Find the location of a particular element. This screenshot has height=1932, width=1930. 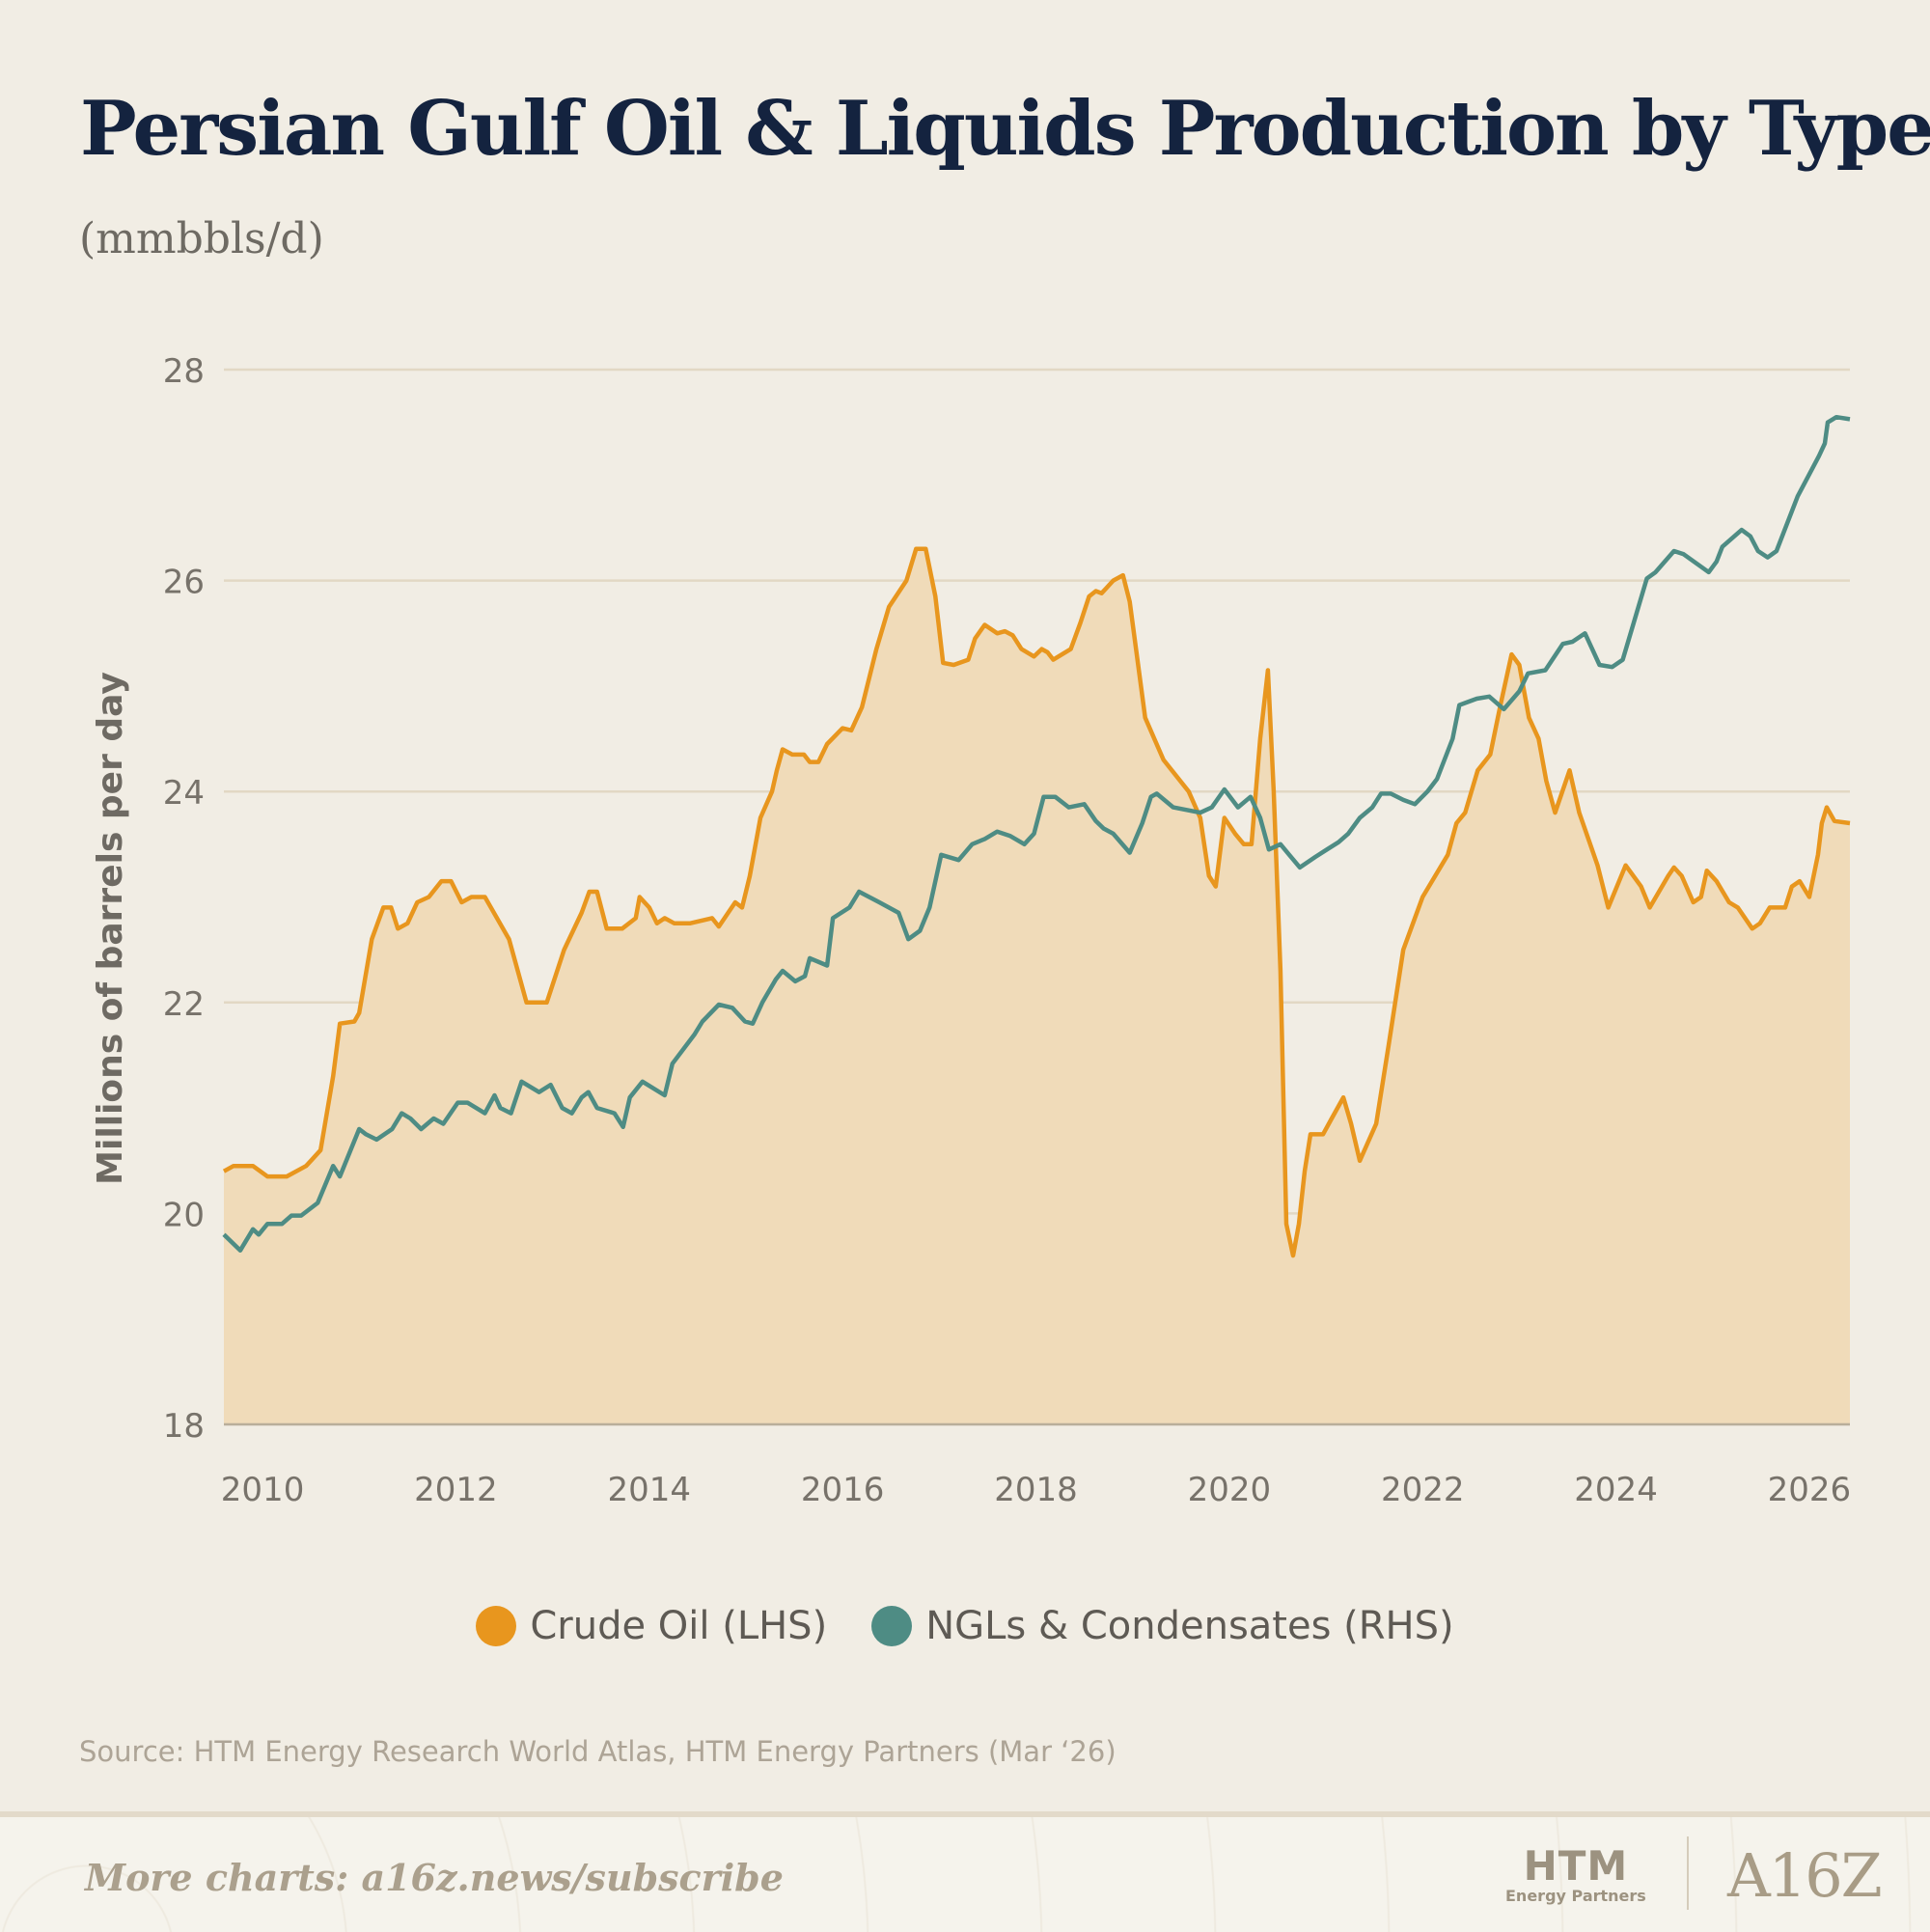

y-tick-label: 28 is located at coordinates (184, 371).